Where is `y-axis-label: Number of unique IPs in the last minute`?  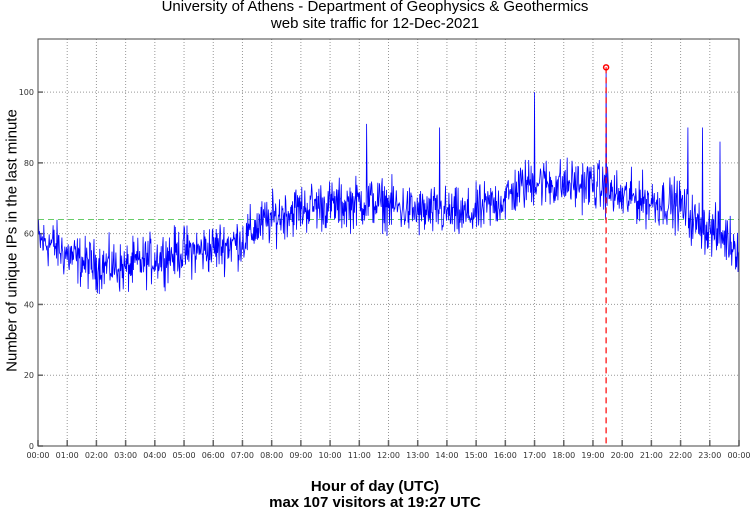
y-axis-label: Number of unique IPs in the last minute is located at coordinates (12, 240).